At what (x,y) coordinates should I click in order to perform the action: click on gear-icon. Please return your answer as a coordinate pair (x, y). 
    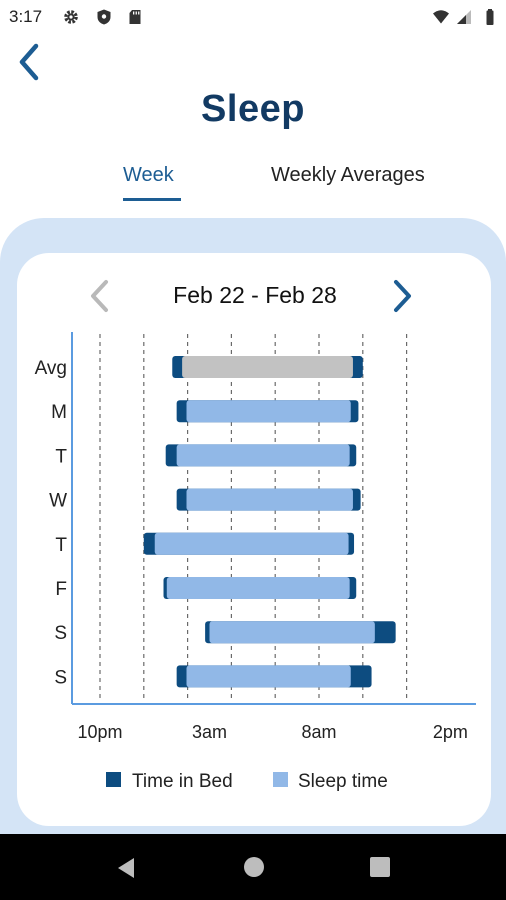
    Looking at the image, I should click on (71, 17).